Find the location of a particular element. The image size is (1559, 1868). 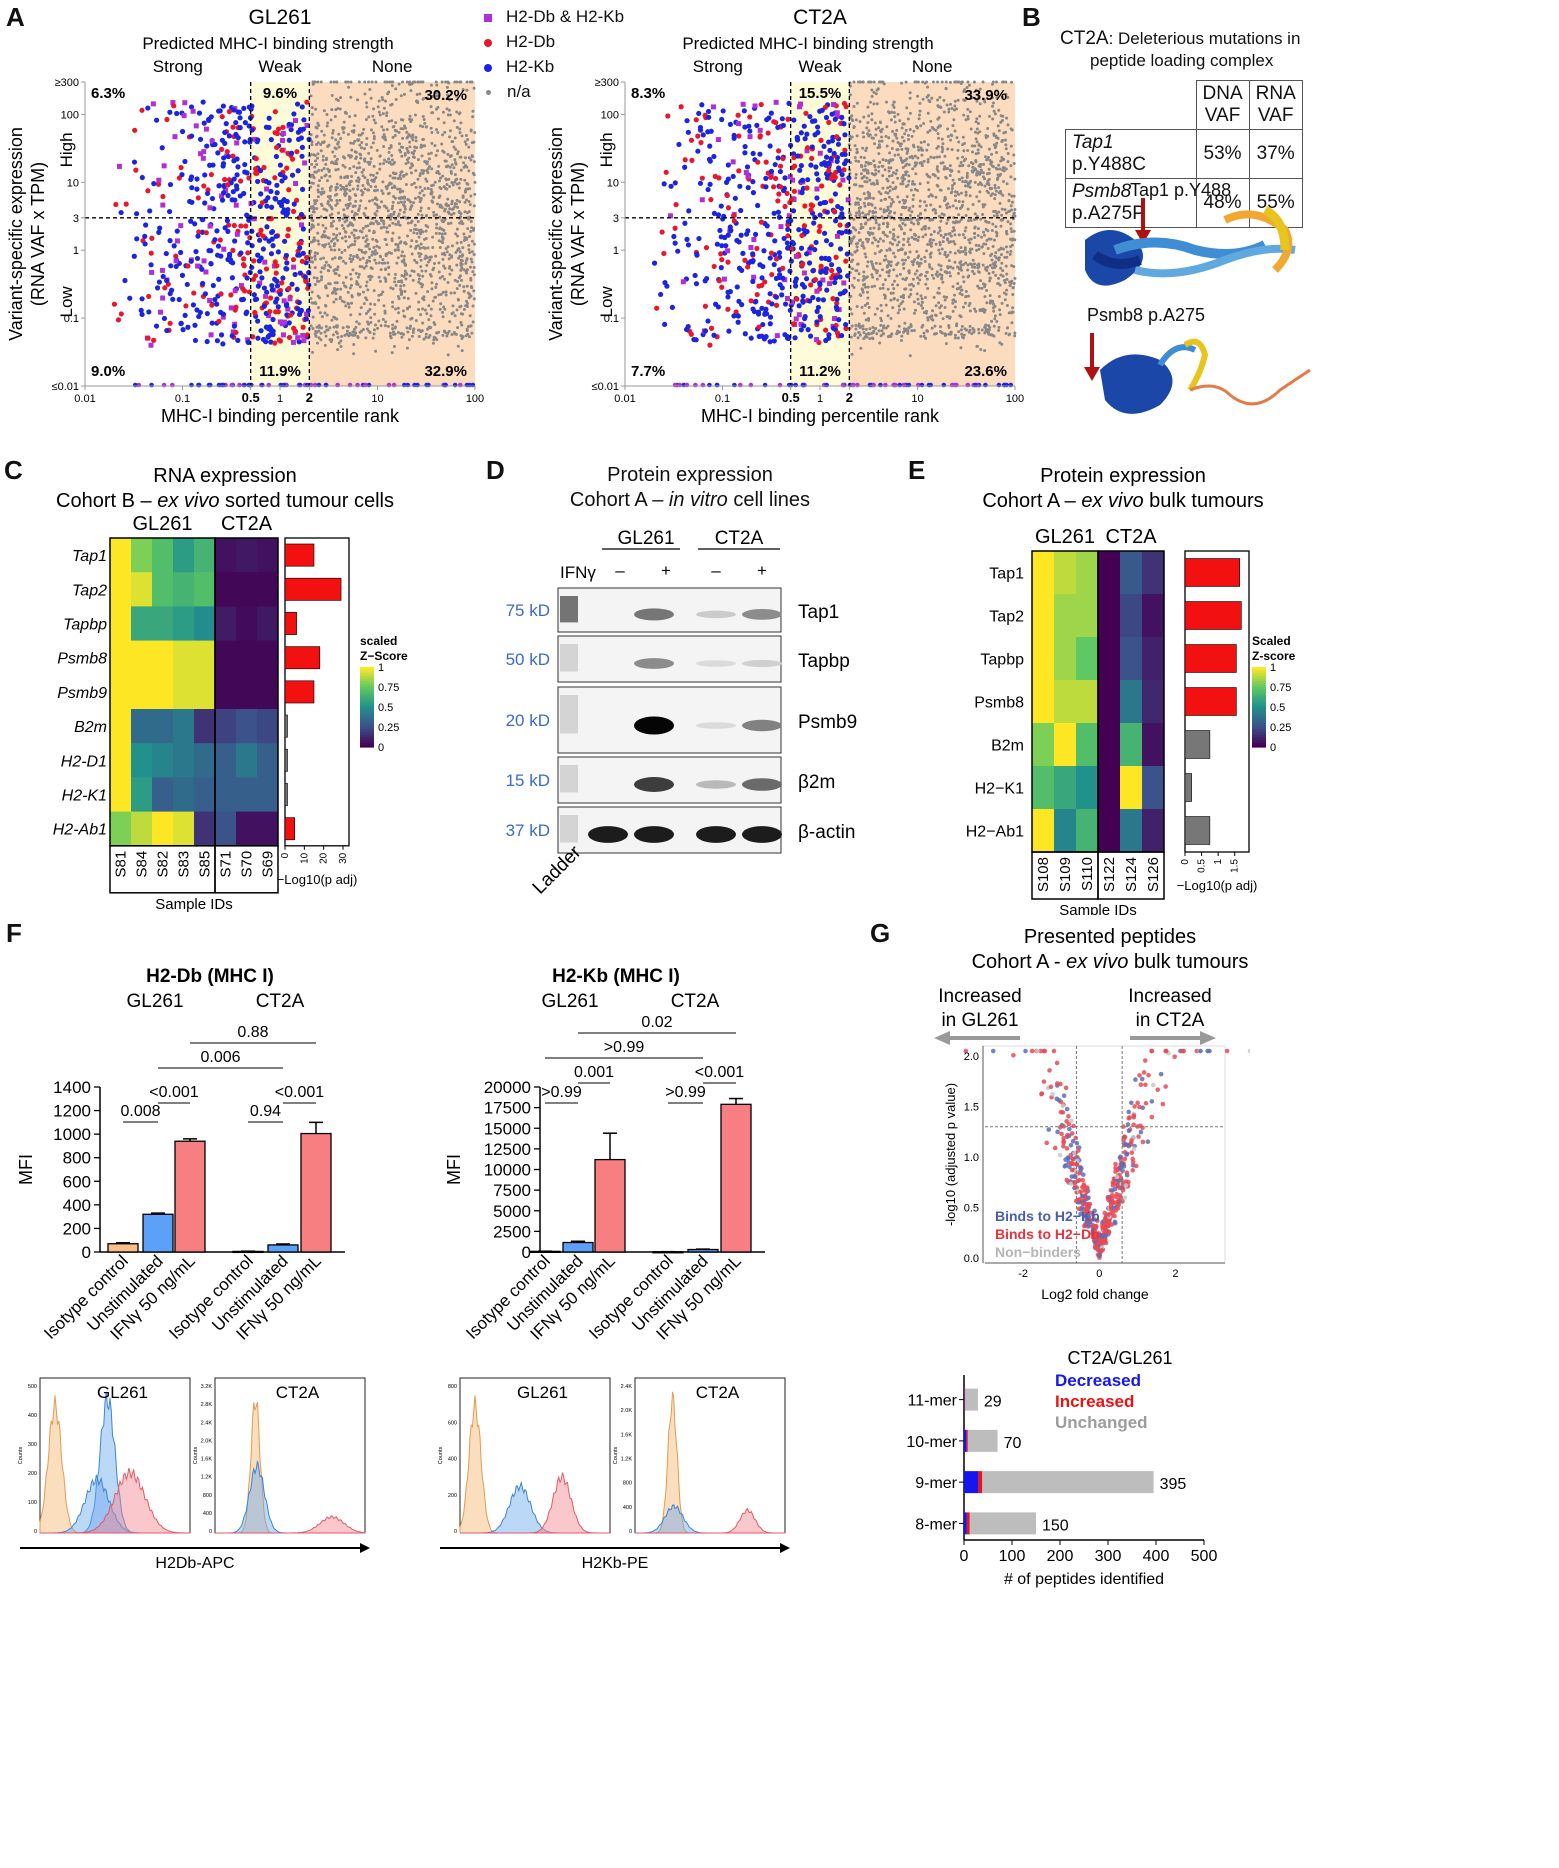

x-tick-label: 100 is located at coordinates (475, 399).